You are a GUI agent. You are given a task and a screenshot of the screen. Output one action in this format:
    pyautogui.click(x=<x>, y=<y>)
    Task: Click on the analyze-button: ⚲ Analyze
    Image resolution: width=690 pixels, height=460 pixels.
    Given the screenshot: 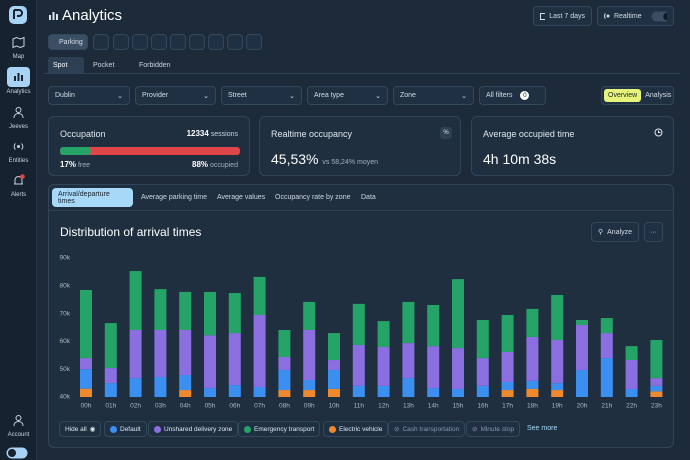 What is the action you would take?
    pyautogui.click(x=615, y=232)
    